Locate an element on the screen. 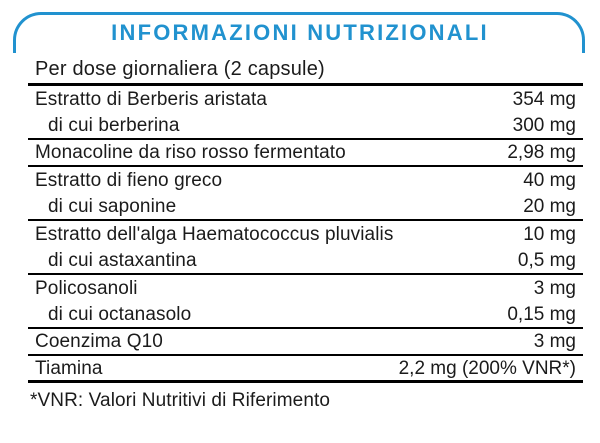 The height and width of the screenshot is (443, 600). row-name: Policosanoli is located at coordinates (86, 288).